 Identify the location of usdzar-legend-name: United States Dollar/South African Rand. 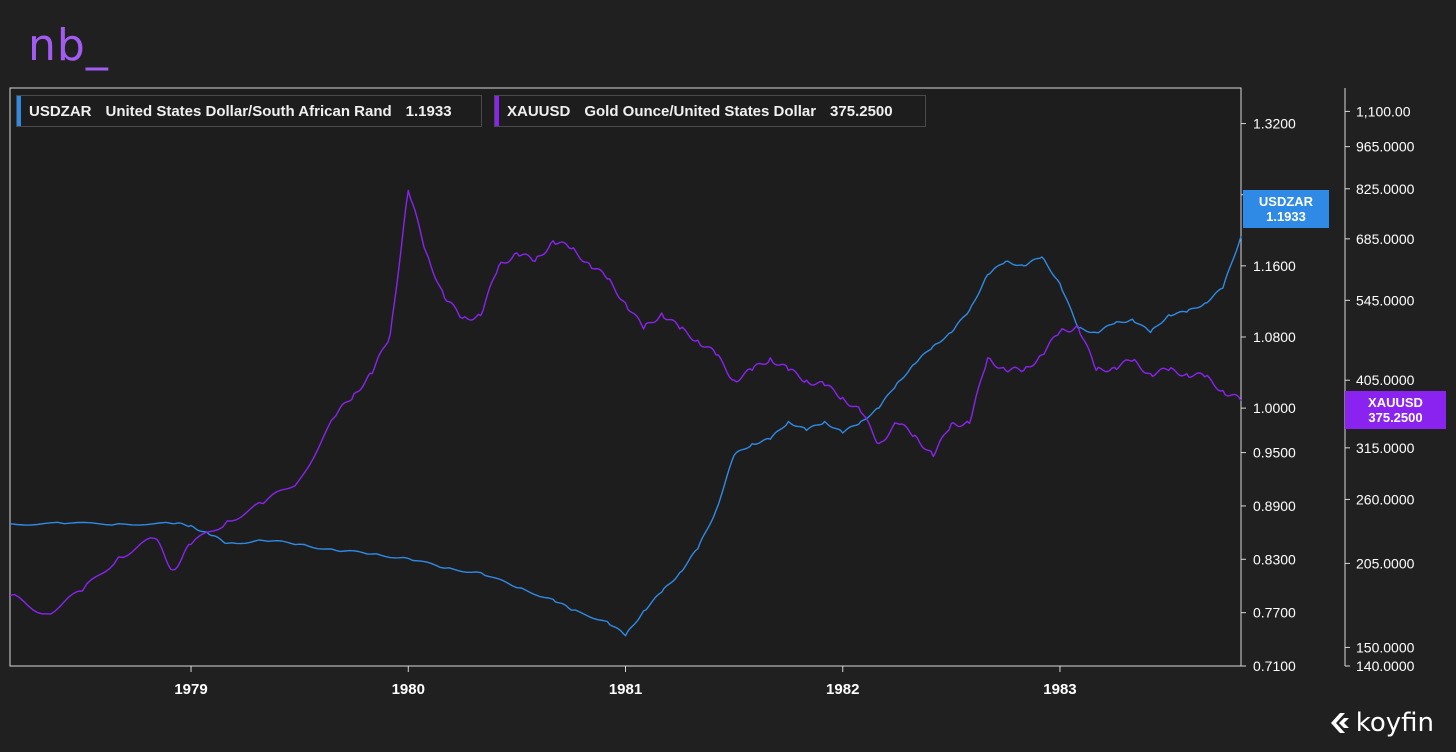
(248, 111).